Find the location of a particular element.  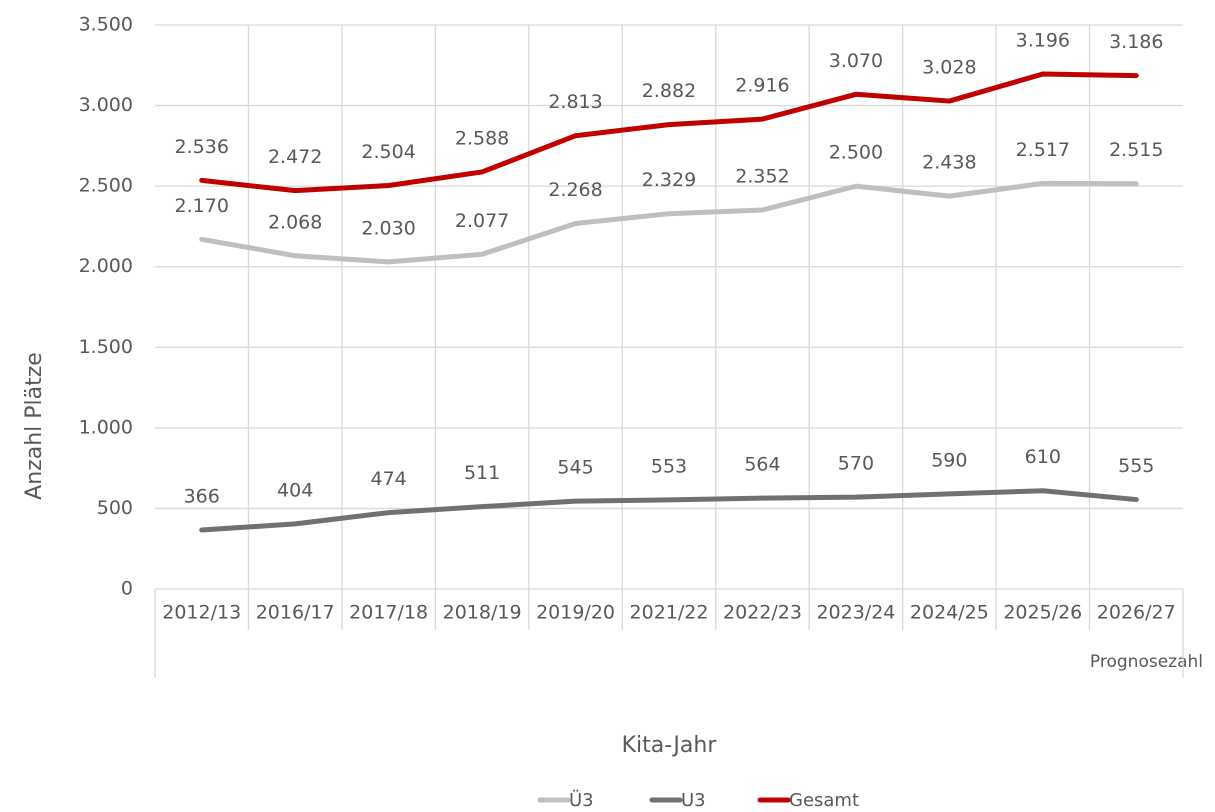

y-tick-label: 1.000 is located at coordinates (106, 427).